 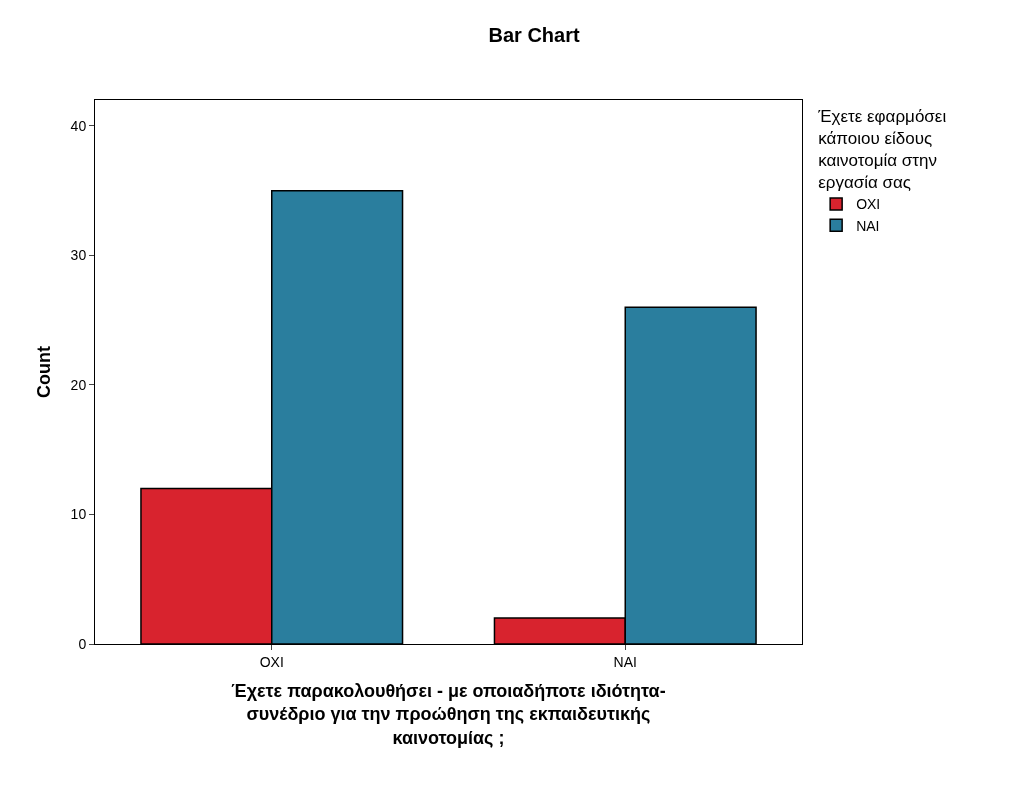 What do you see at coordinates (78, 255) in the screenshot?
I see `y-tick-label: 30` at bounding box center [78, 255].